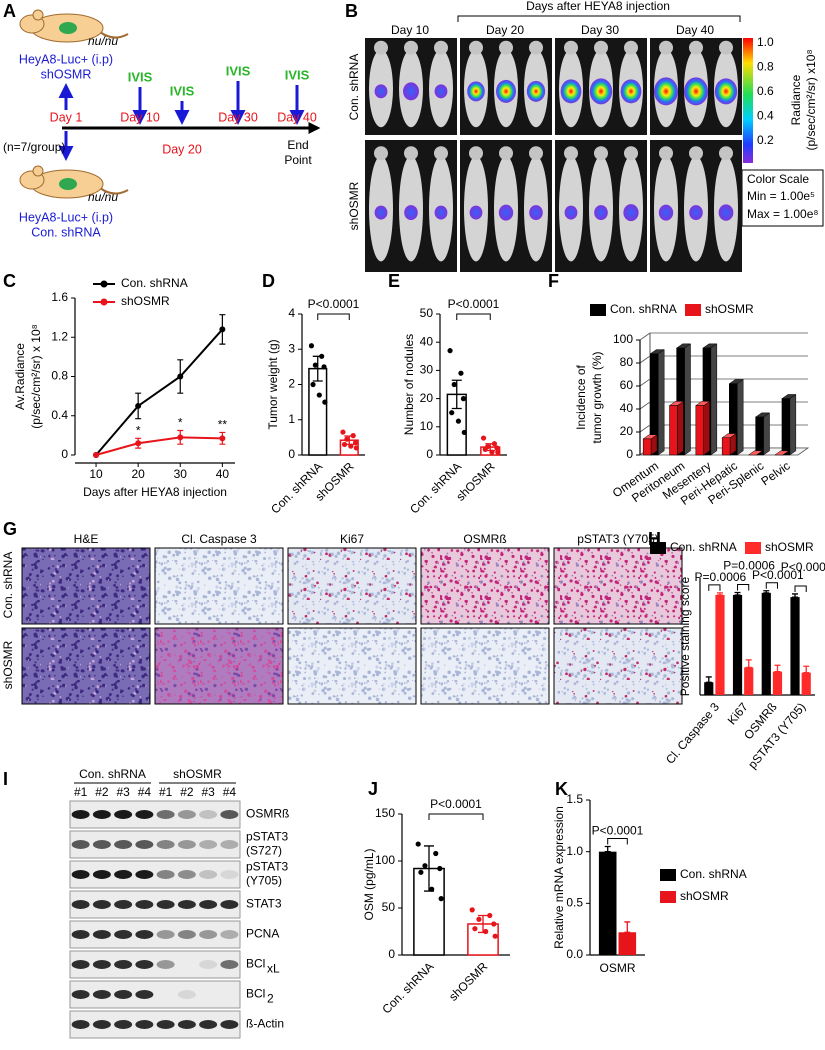  I want to click on y-tick-label: 50, so click(427, 313).